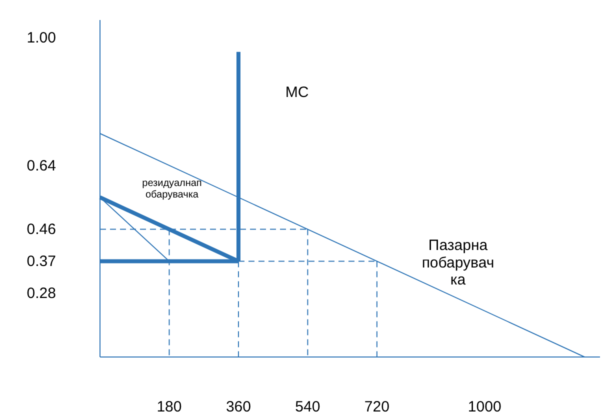 Image resolution: width=606 pixels, height=416 pixels. Describe the element at coordinates (458, 262) in the screenshot. I see `annotation: Пазарна побарувач ка` at that location.